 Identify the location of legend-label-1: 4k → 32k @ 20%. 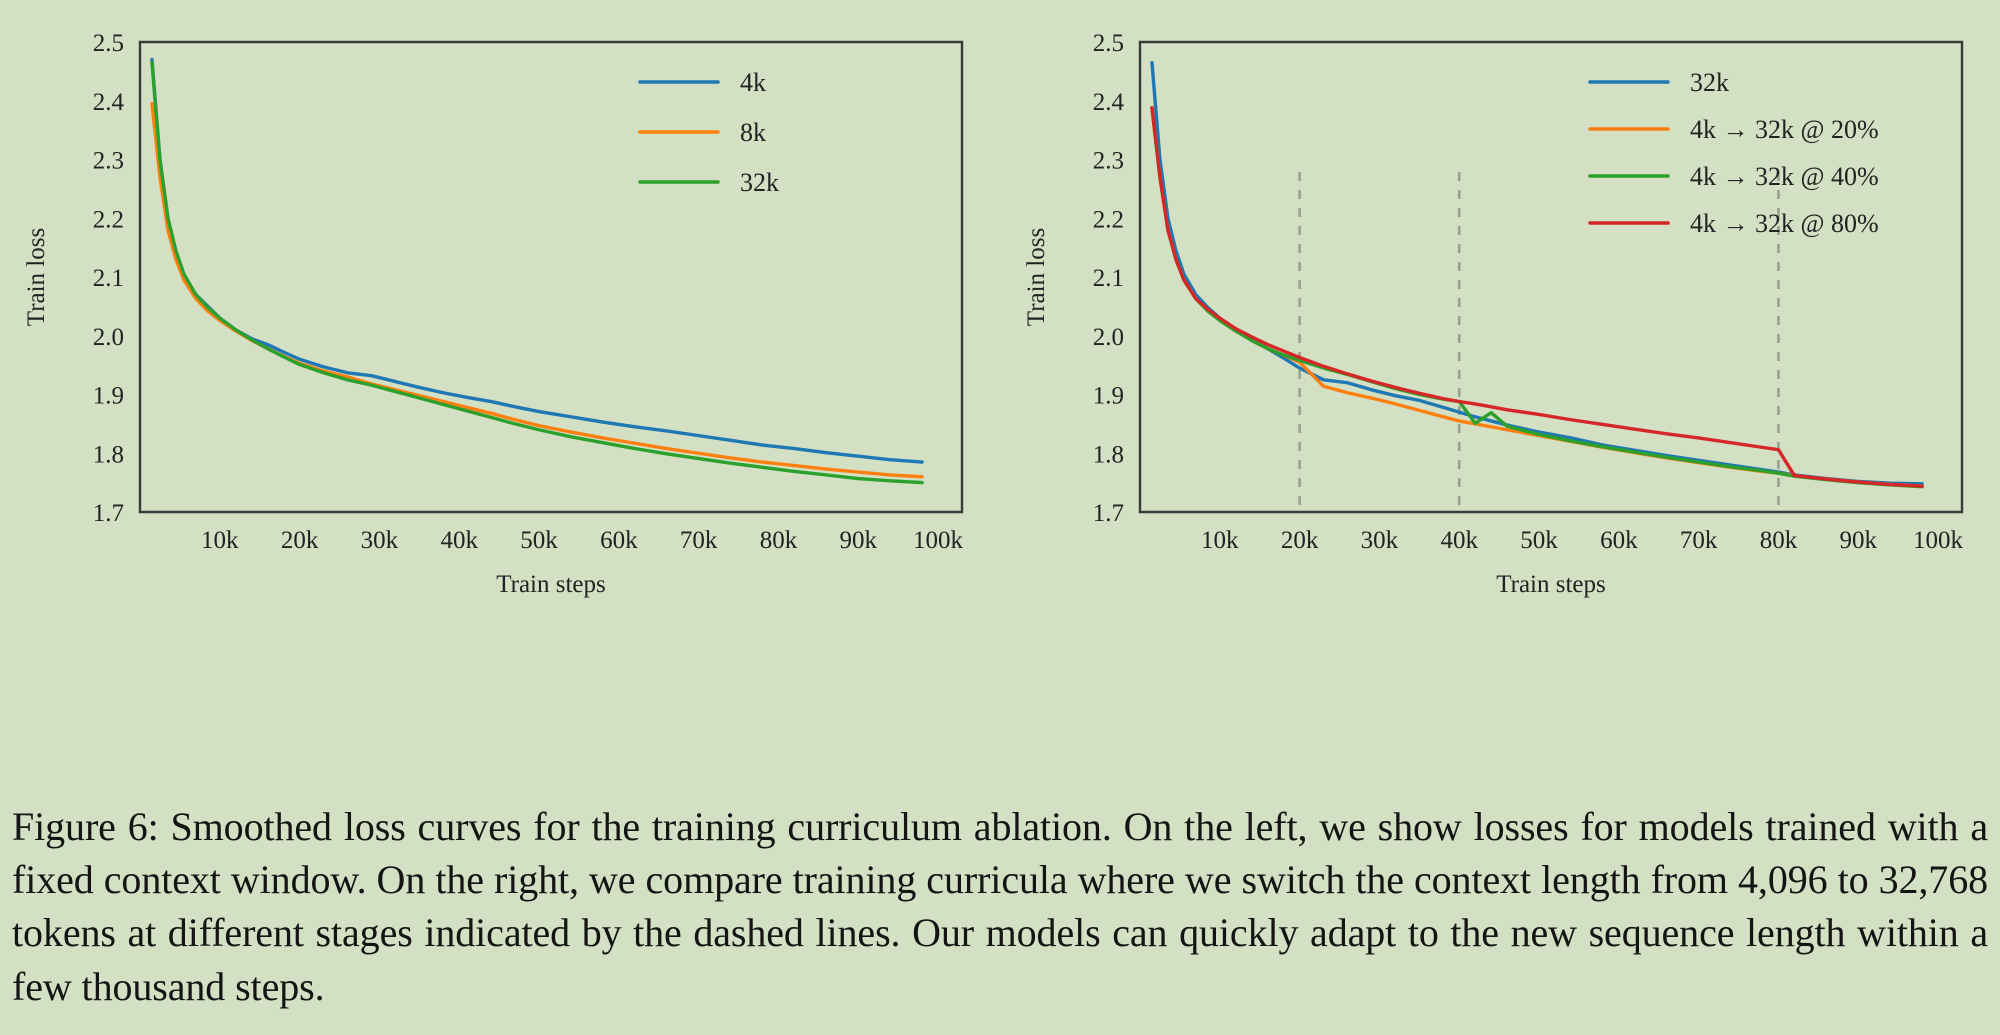
(1784, 129).